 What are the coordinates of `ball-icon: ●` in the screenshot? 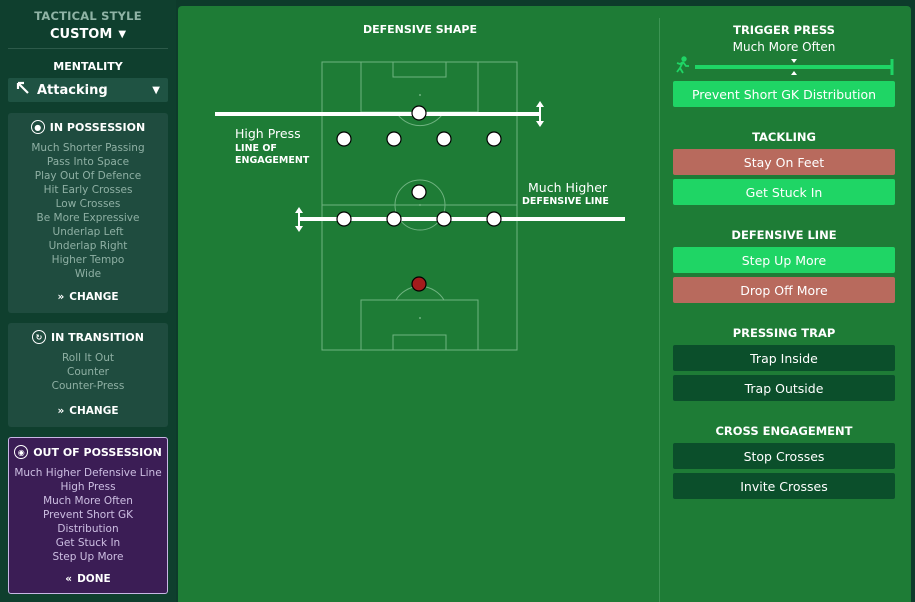 It's located at (37, 127).